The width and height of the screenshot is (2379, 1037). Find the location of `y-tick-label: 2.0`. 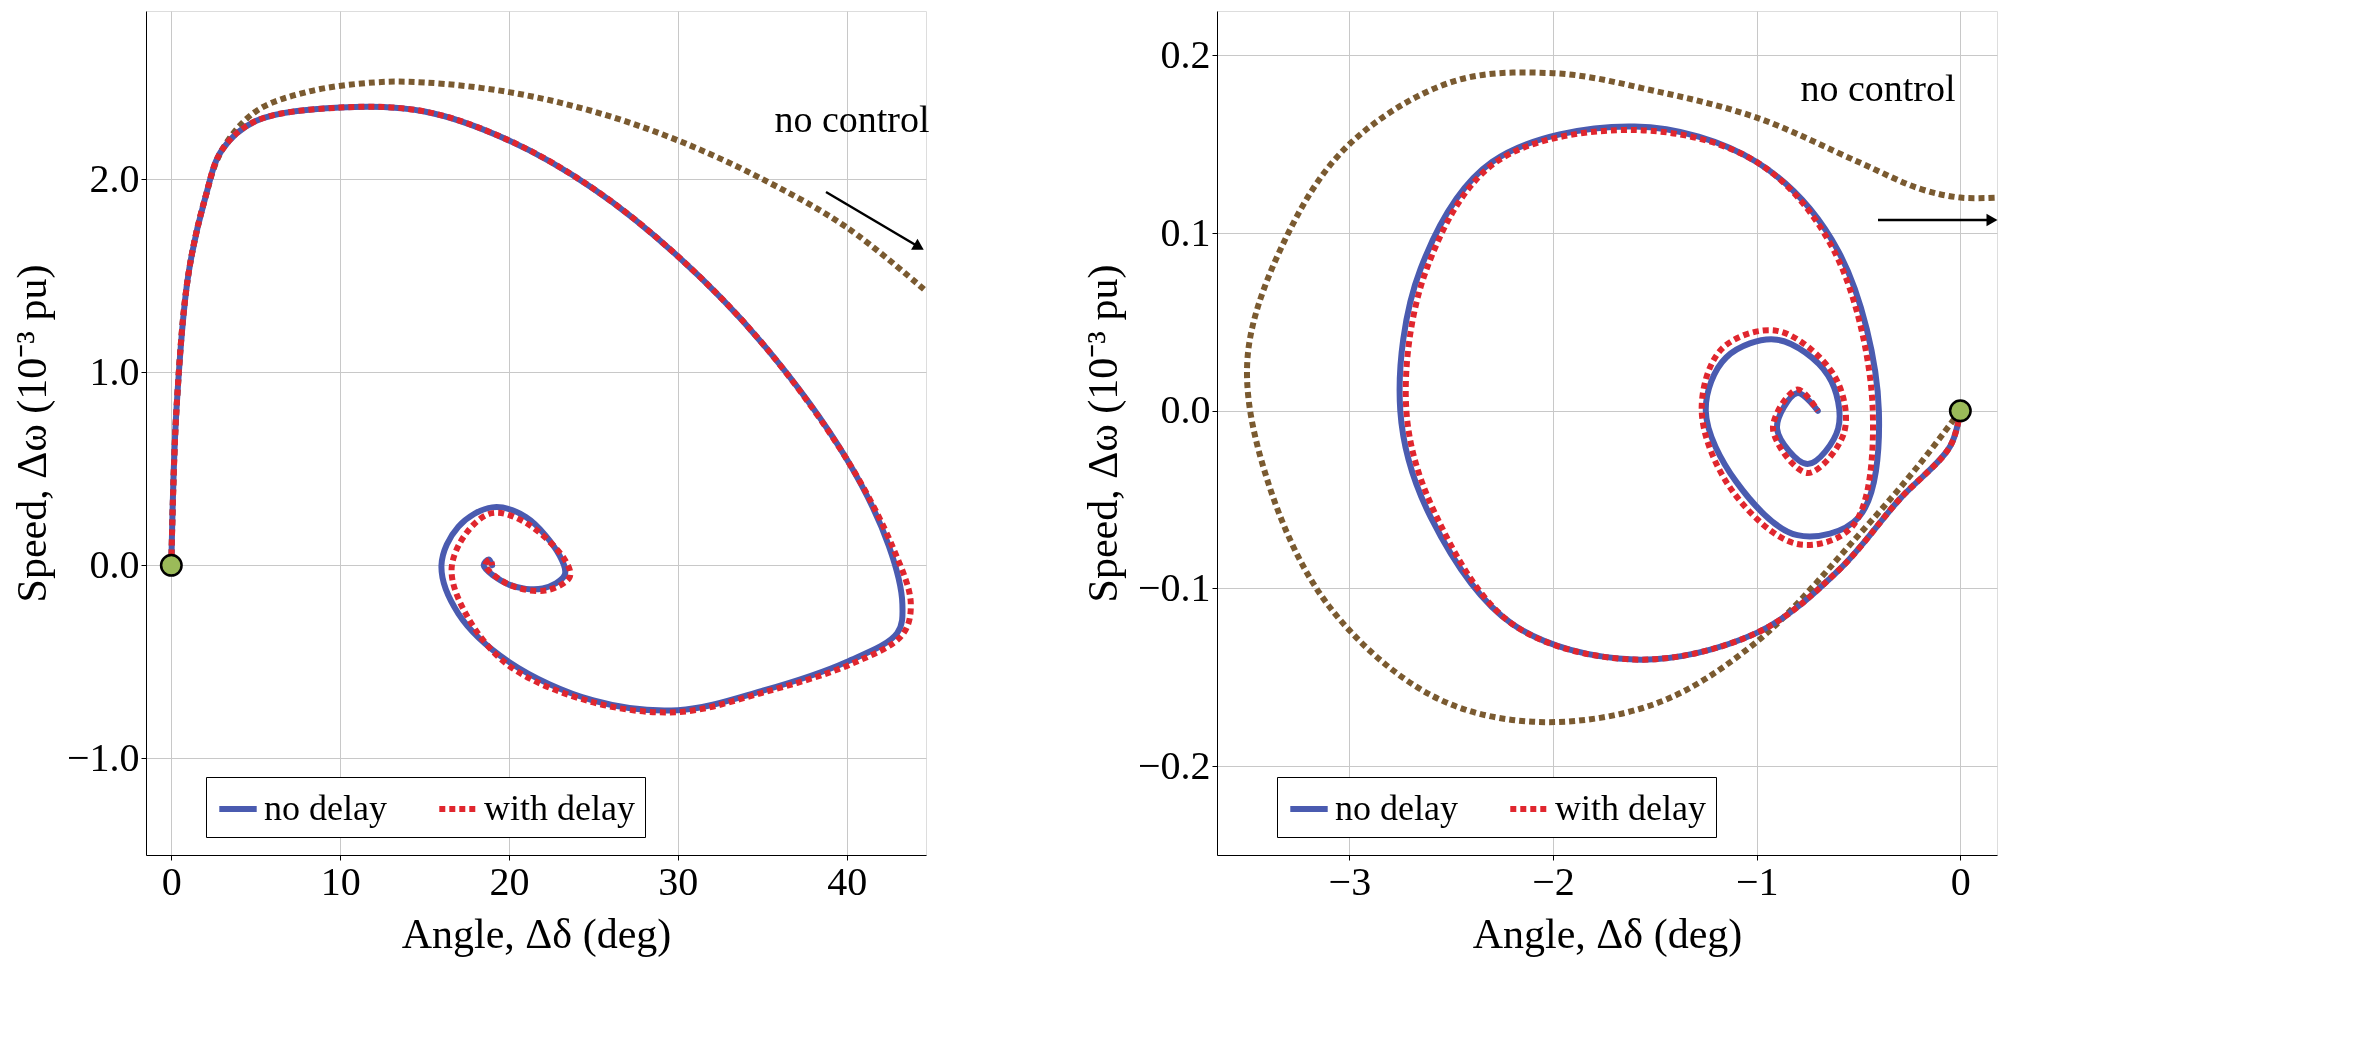

y-tick-label: 2.0 is located at coordinates (114, 178).